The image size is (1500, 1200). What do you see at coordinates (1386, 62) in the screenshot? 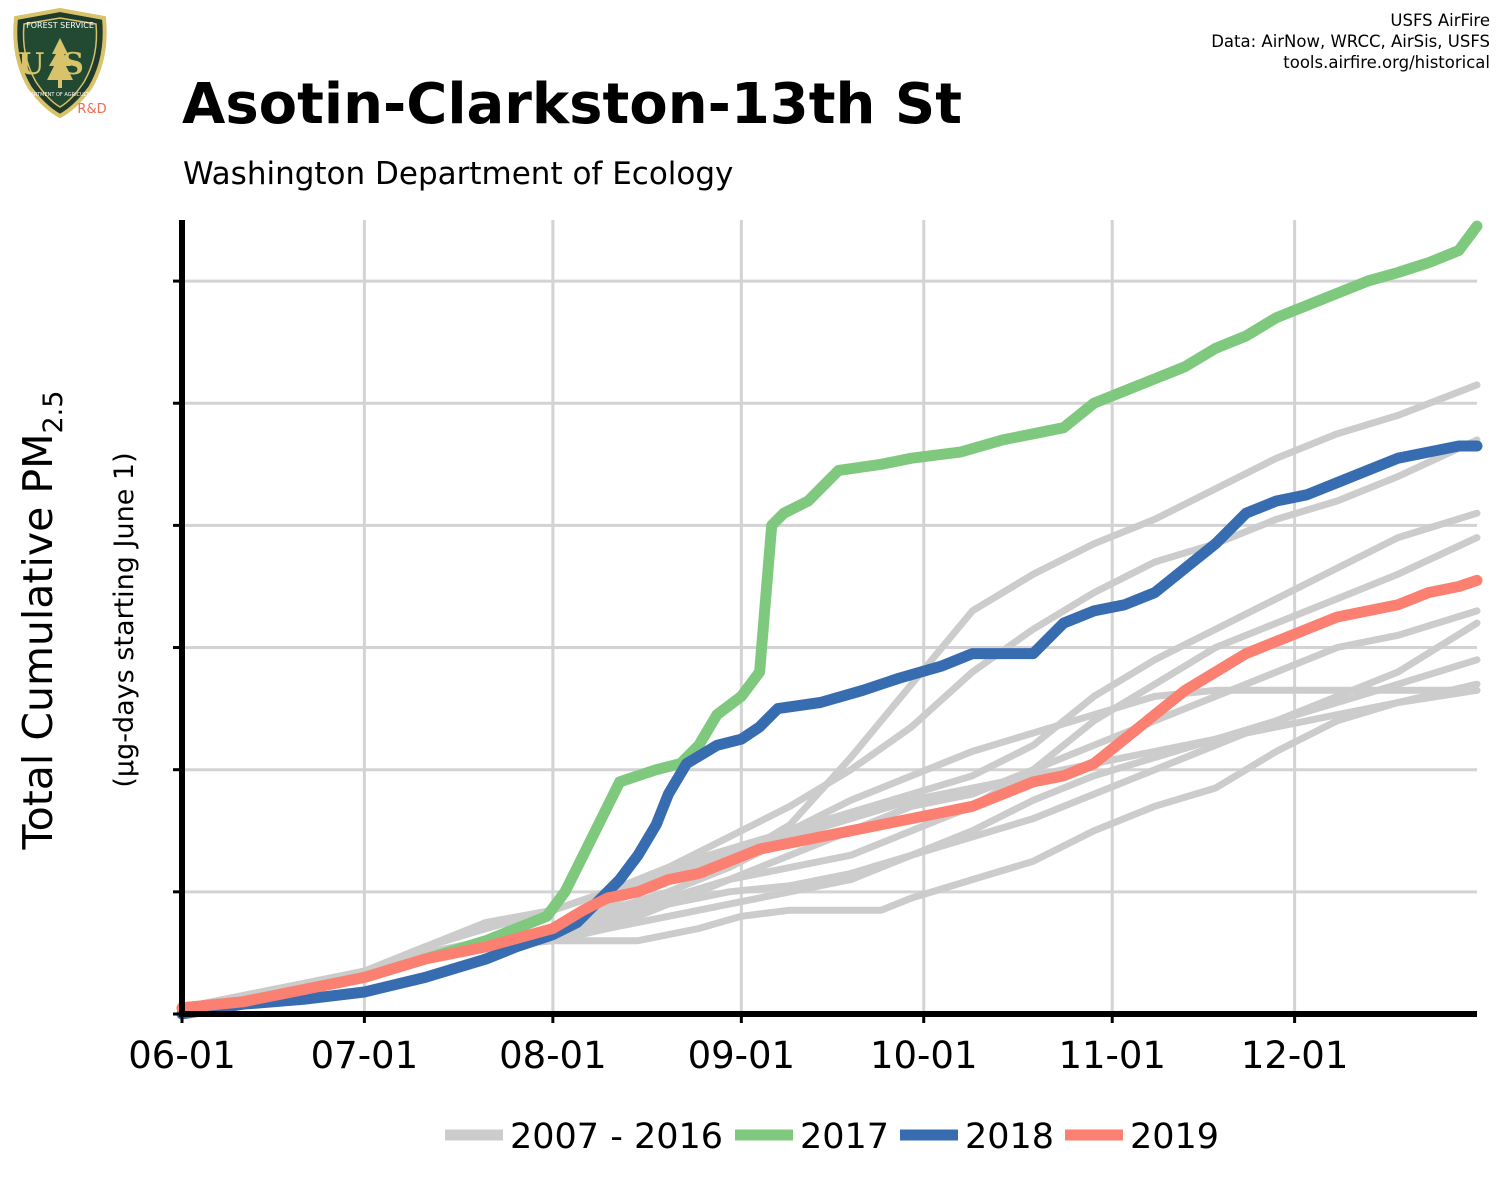
I see `credit-line-3: tools.airfire.org/historical` at bounding box center [1386, 62].